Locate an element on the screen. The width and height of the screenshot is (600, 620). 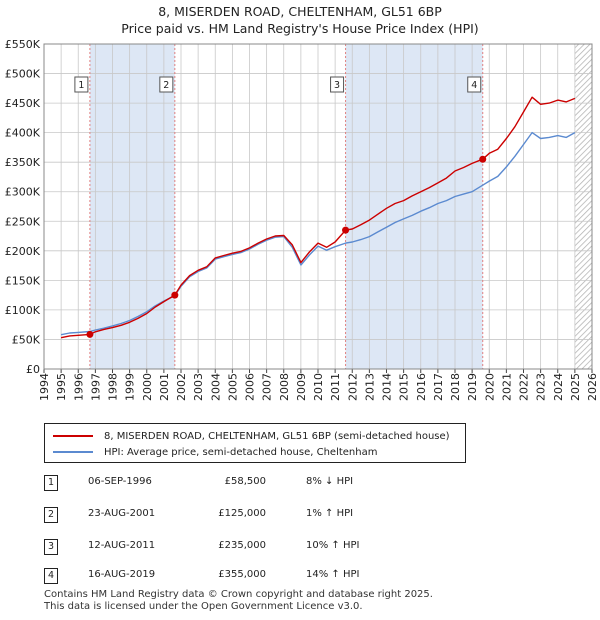
x-tick-label: 2018 is located at coordinates (455, 387).